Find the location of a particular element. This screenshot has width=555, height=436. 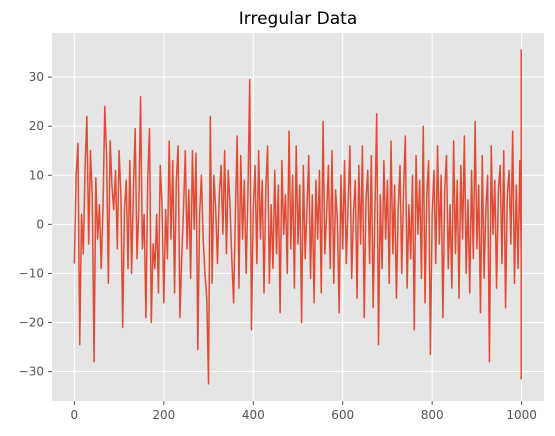

x-tick-label: 200 is located at coordinates (163, 415).